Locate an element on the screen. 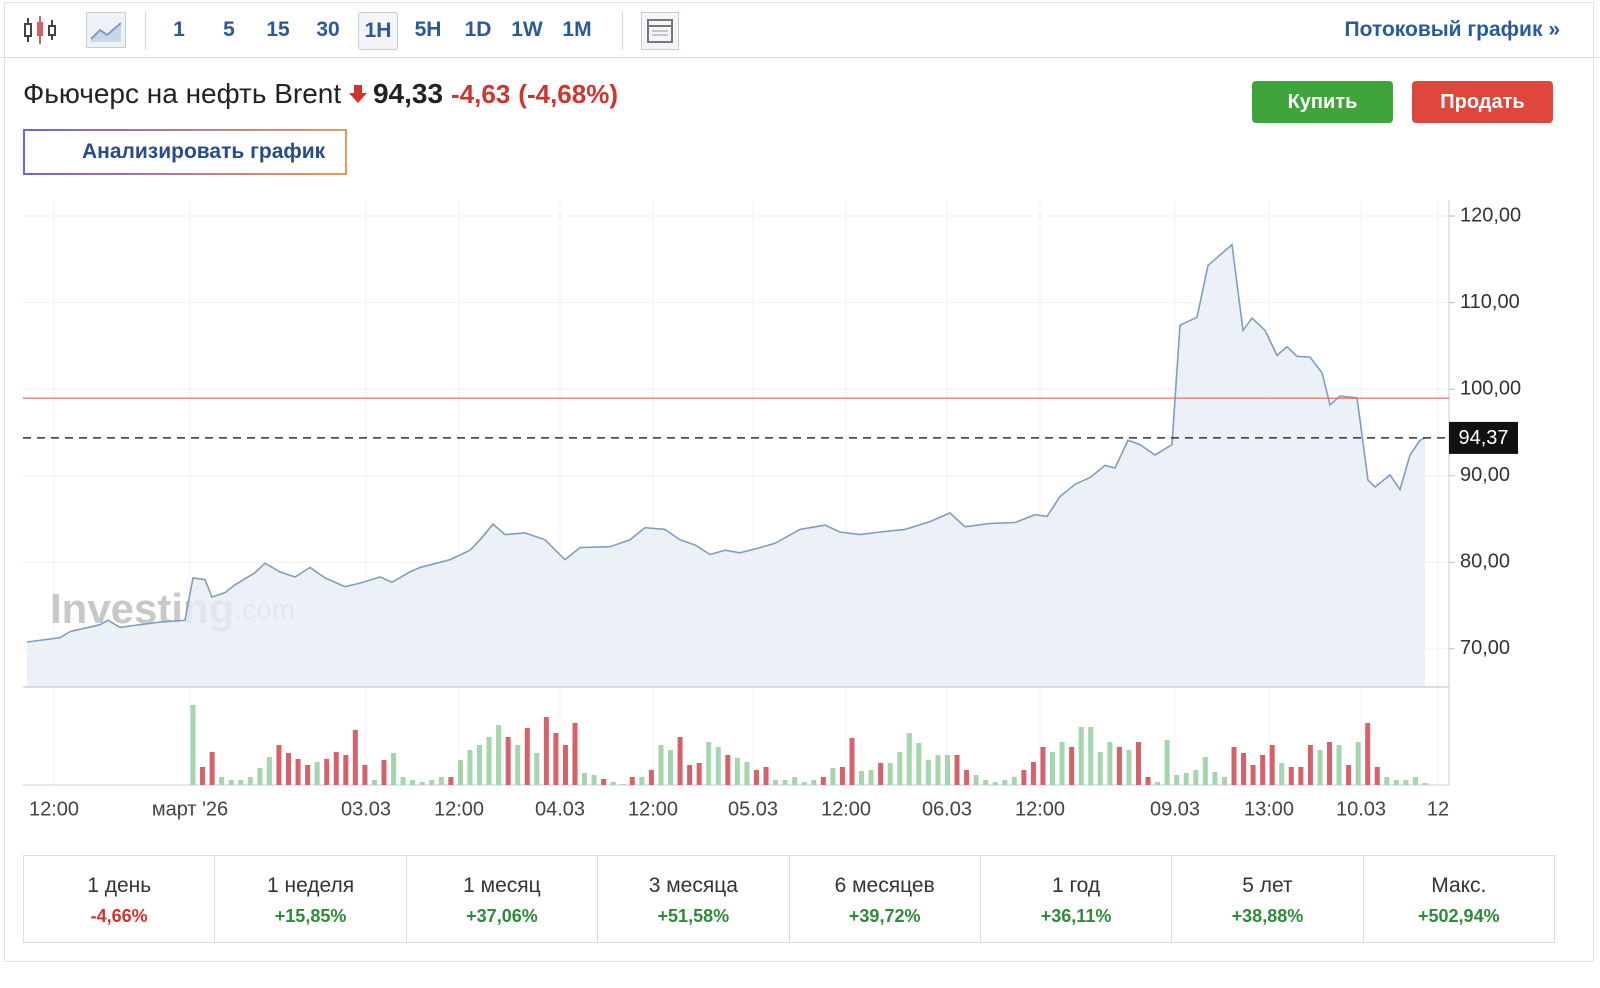 This screenshot has width=1600, height=988. period-label: 1 неделя is located at coordinates (310, 885).